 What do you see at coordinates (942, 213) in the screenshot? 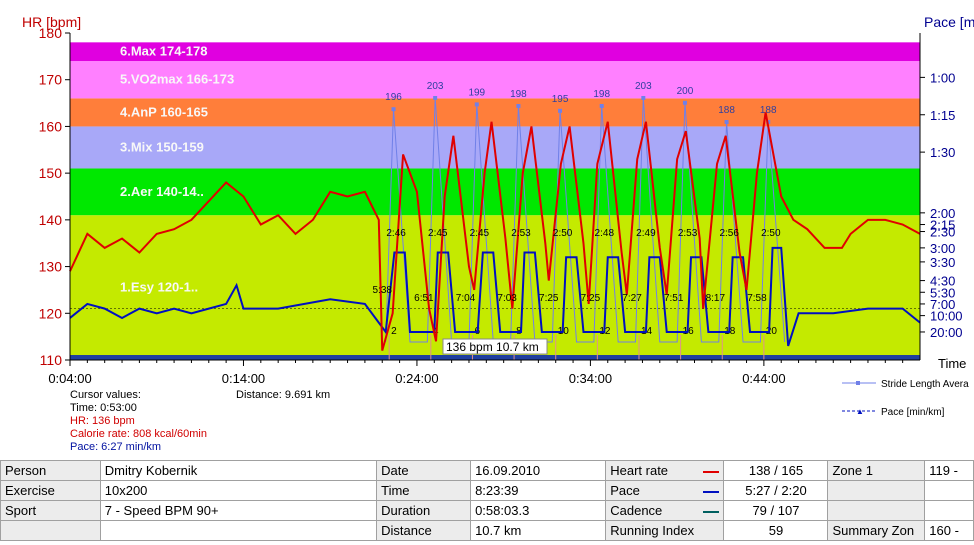
I see `right-tick-label: 2:00` at bounding box center [942, 213].